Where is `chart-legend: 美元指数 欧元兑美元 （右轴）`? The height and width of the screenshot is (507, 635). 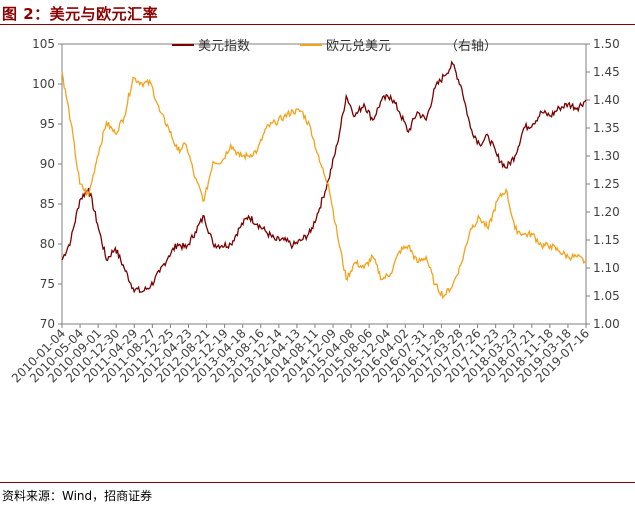
chart-legend: 美元指数 欧元兑美元 （右轴） is located at coordinates (334, 46).